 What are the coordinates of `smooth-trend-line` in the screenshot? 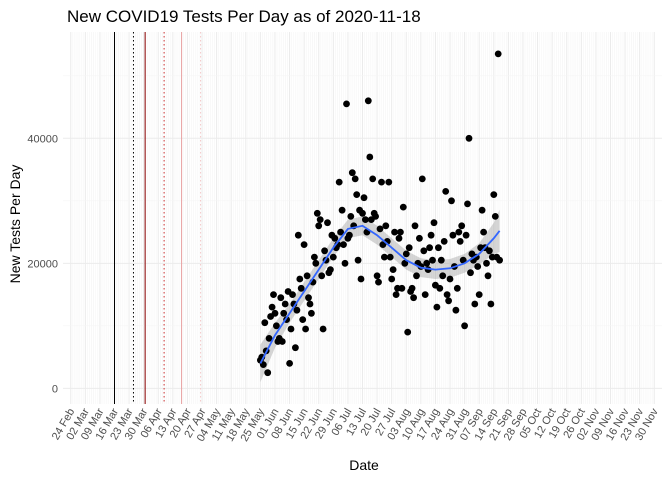 It's located at (380, 294).